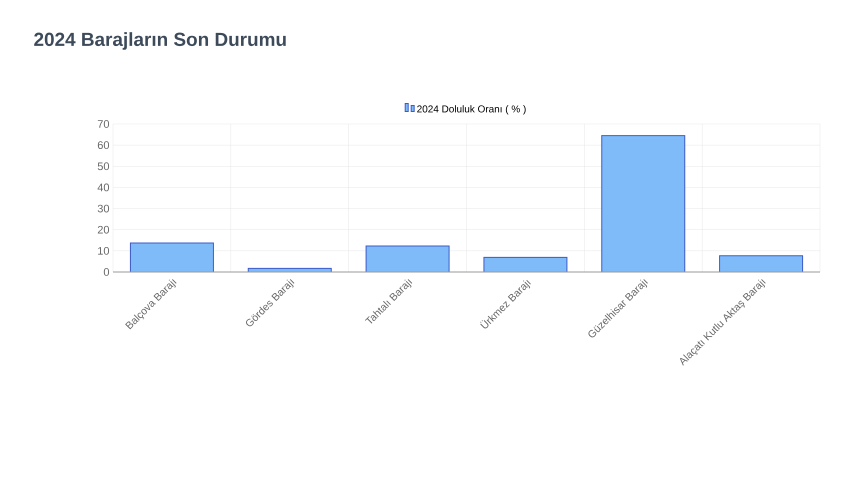  What do you see at coordinates (471, 109) in the screenshot?
I see `legend-label: 2024 Doluluk Oranı ( % )` at bounding box center [471, 109].